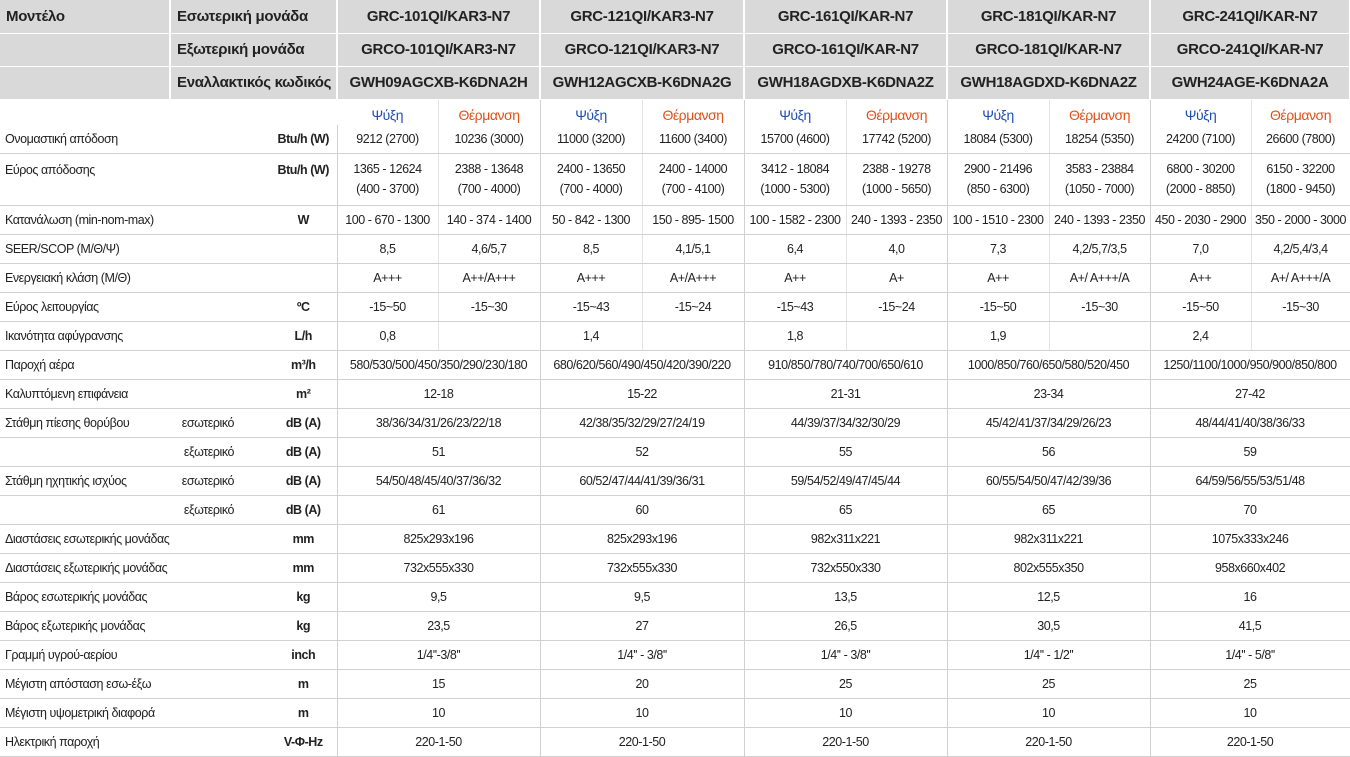 The image size is (1350, 757). Describe the element at coordinates (1300, 249) in the screenshot. I see `value-cell: 4,2/5,4/3,4` at that location.